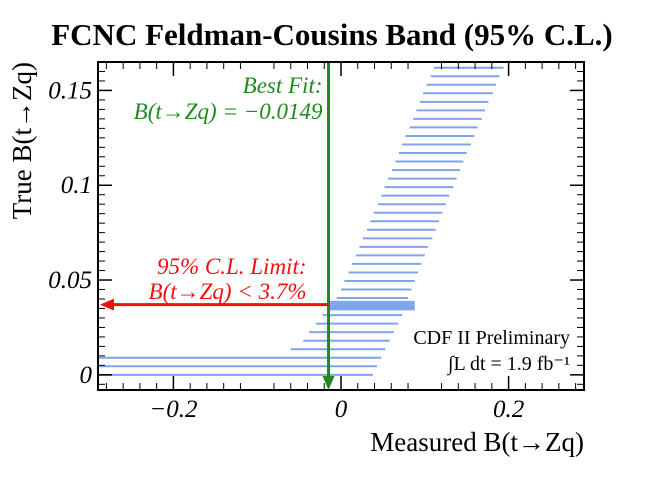 This screenshot has height=478, width=664. What do you see at coordinates (86, 375) in the screenshot?
I see `y-tick-label: 0` at bounding box center [86, 375].